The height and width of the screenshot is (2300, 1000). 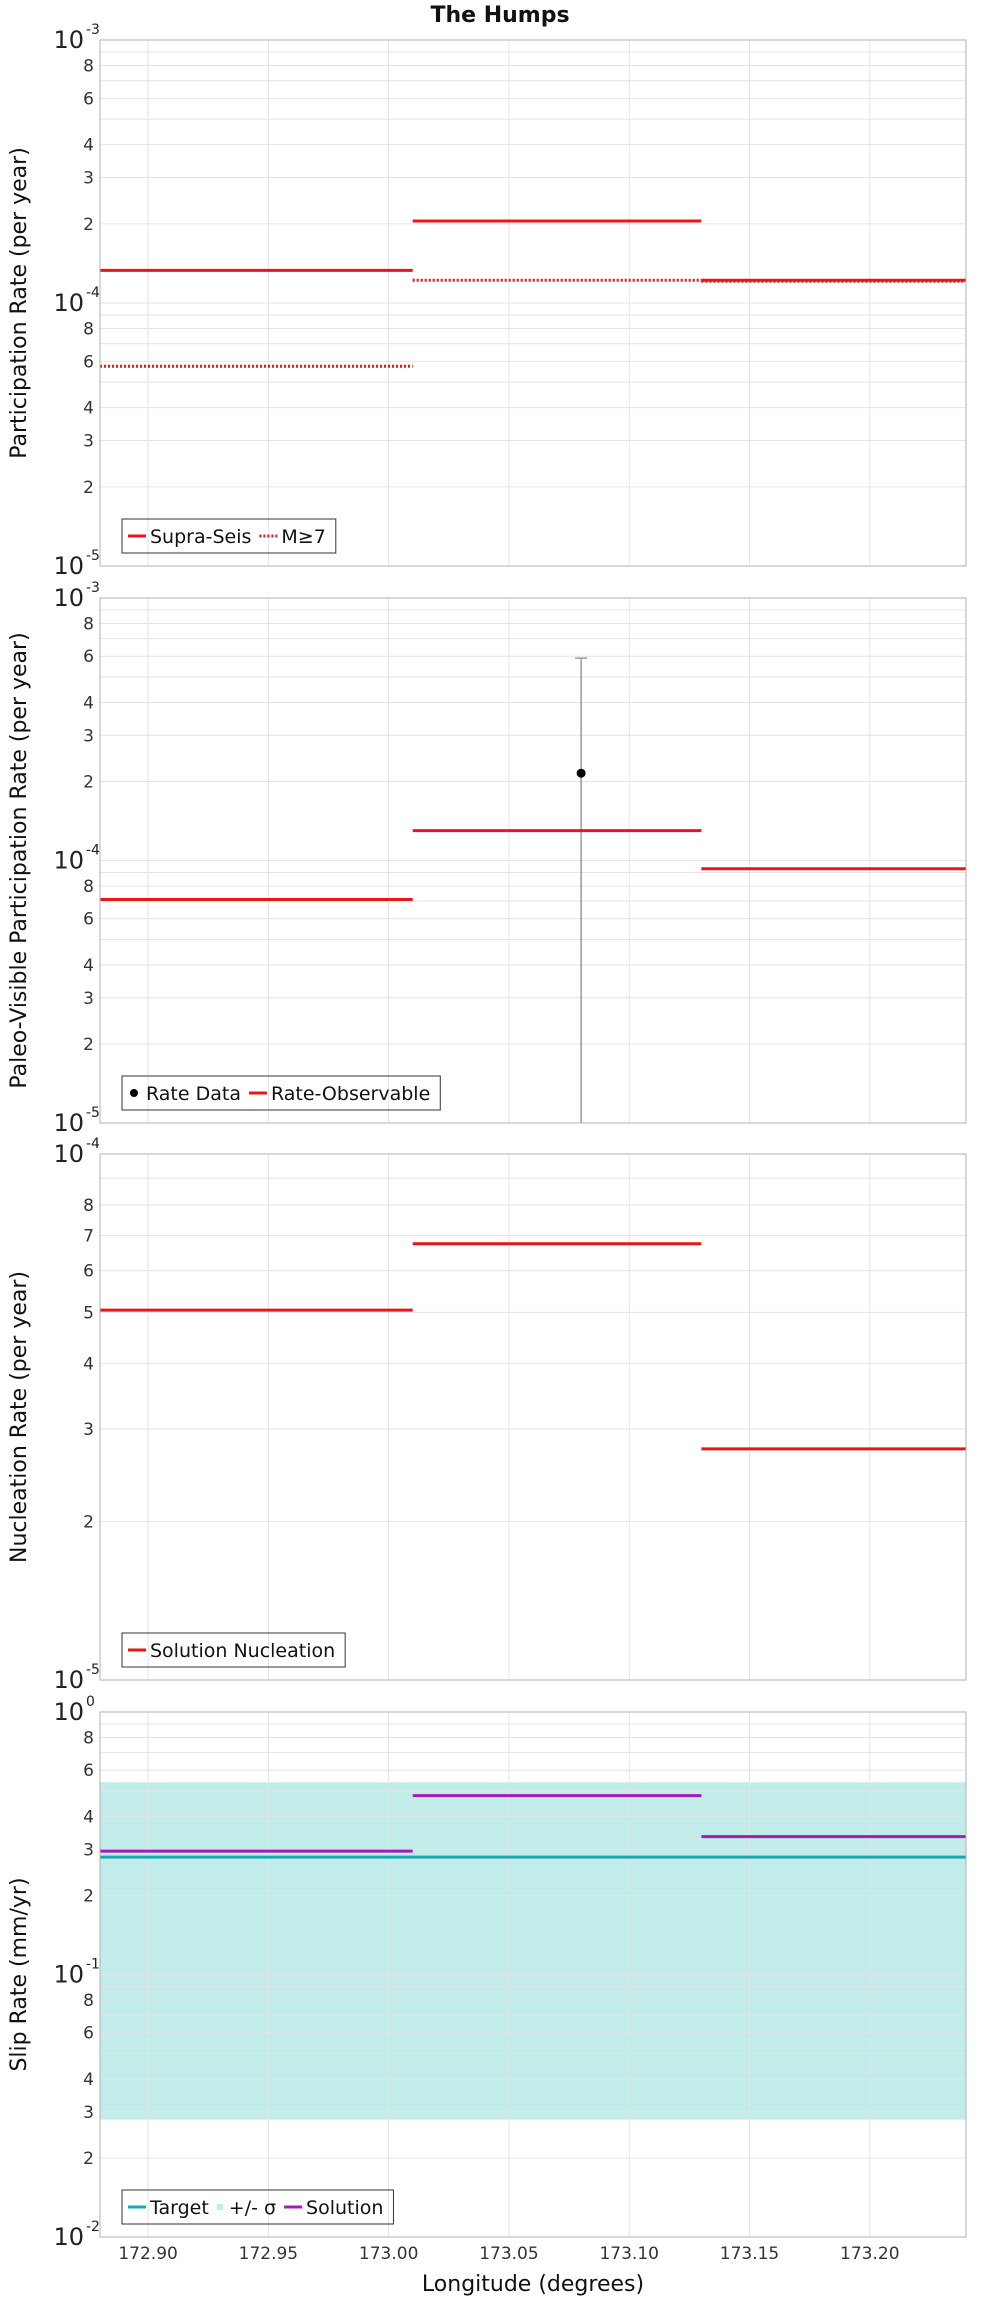 What do you see at coordinates (19, 1974) in the screenshot?
I see `y-axis-label: Slip Rate (mm/yr)` at bounding box center [19, 1974].